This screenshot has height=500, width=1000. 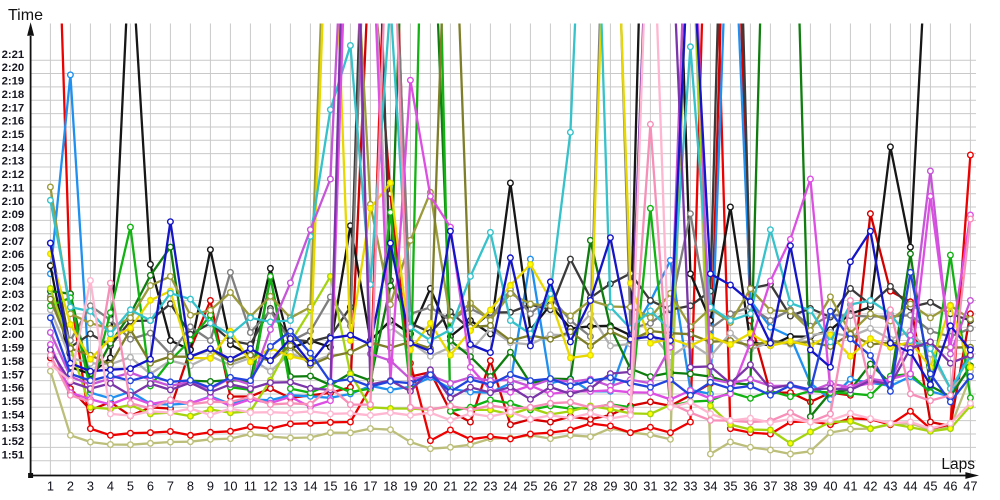 What do you see at coordinates (430, 486) in the screenshot?
I see `svg-text: 20` at bounding box center [430, 486].